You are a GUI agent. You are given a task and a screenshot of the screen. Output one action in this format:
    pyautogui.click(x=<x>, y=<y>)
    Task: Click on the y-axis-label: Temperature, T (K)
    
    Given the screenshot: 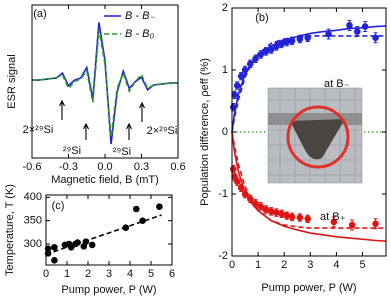 What is the action you would take?
    pyautogui.click(x=10, y=230)
    